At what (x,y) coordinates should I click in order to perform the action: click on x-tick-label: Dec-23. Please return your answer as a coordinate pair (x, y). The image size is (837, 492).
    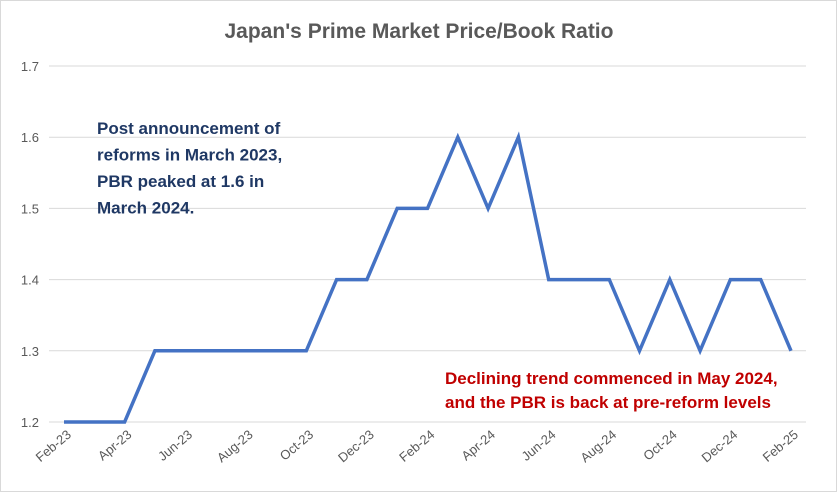
    Looking at the image, I should click on (356, 446).